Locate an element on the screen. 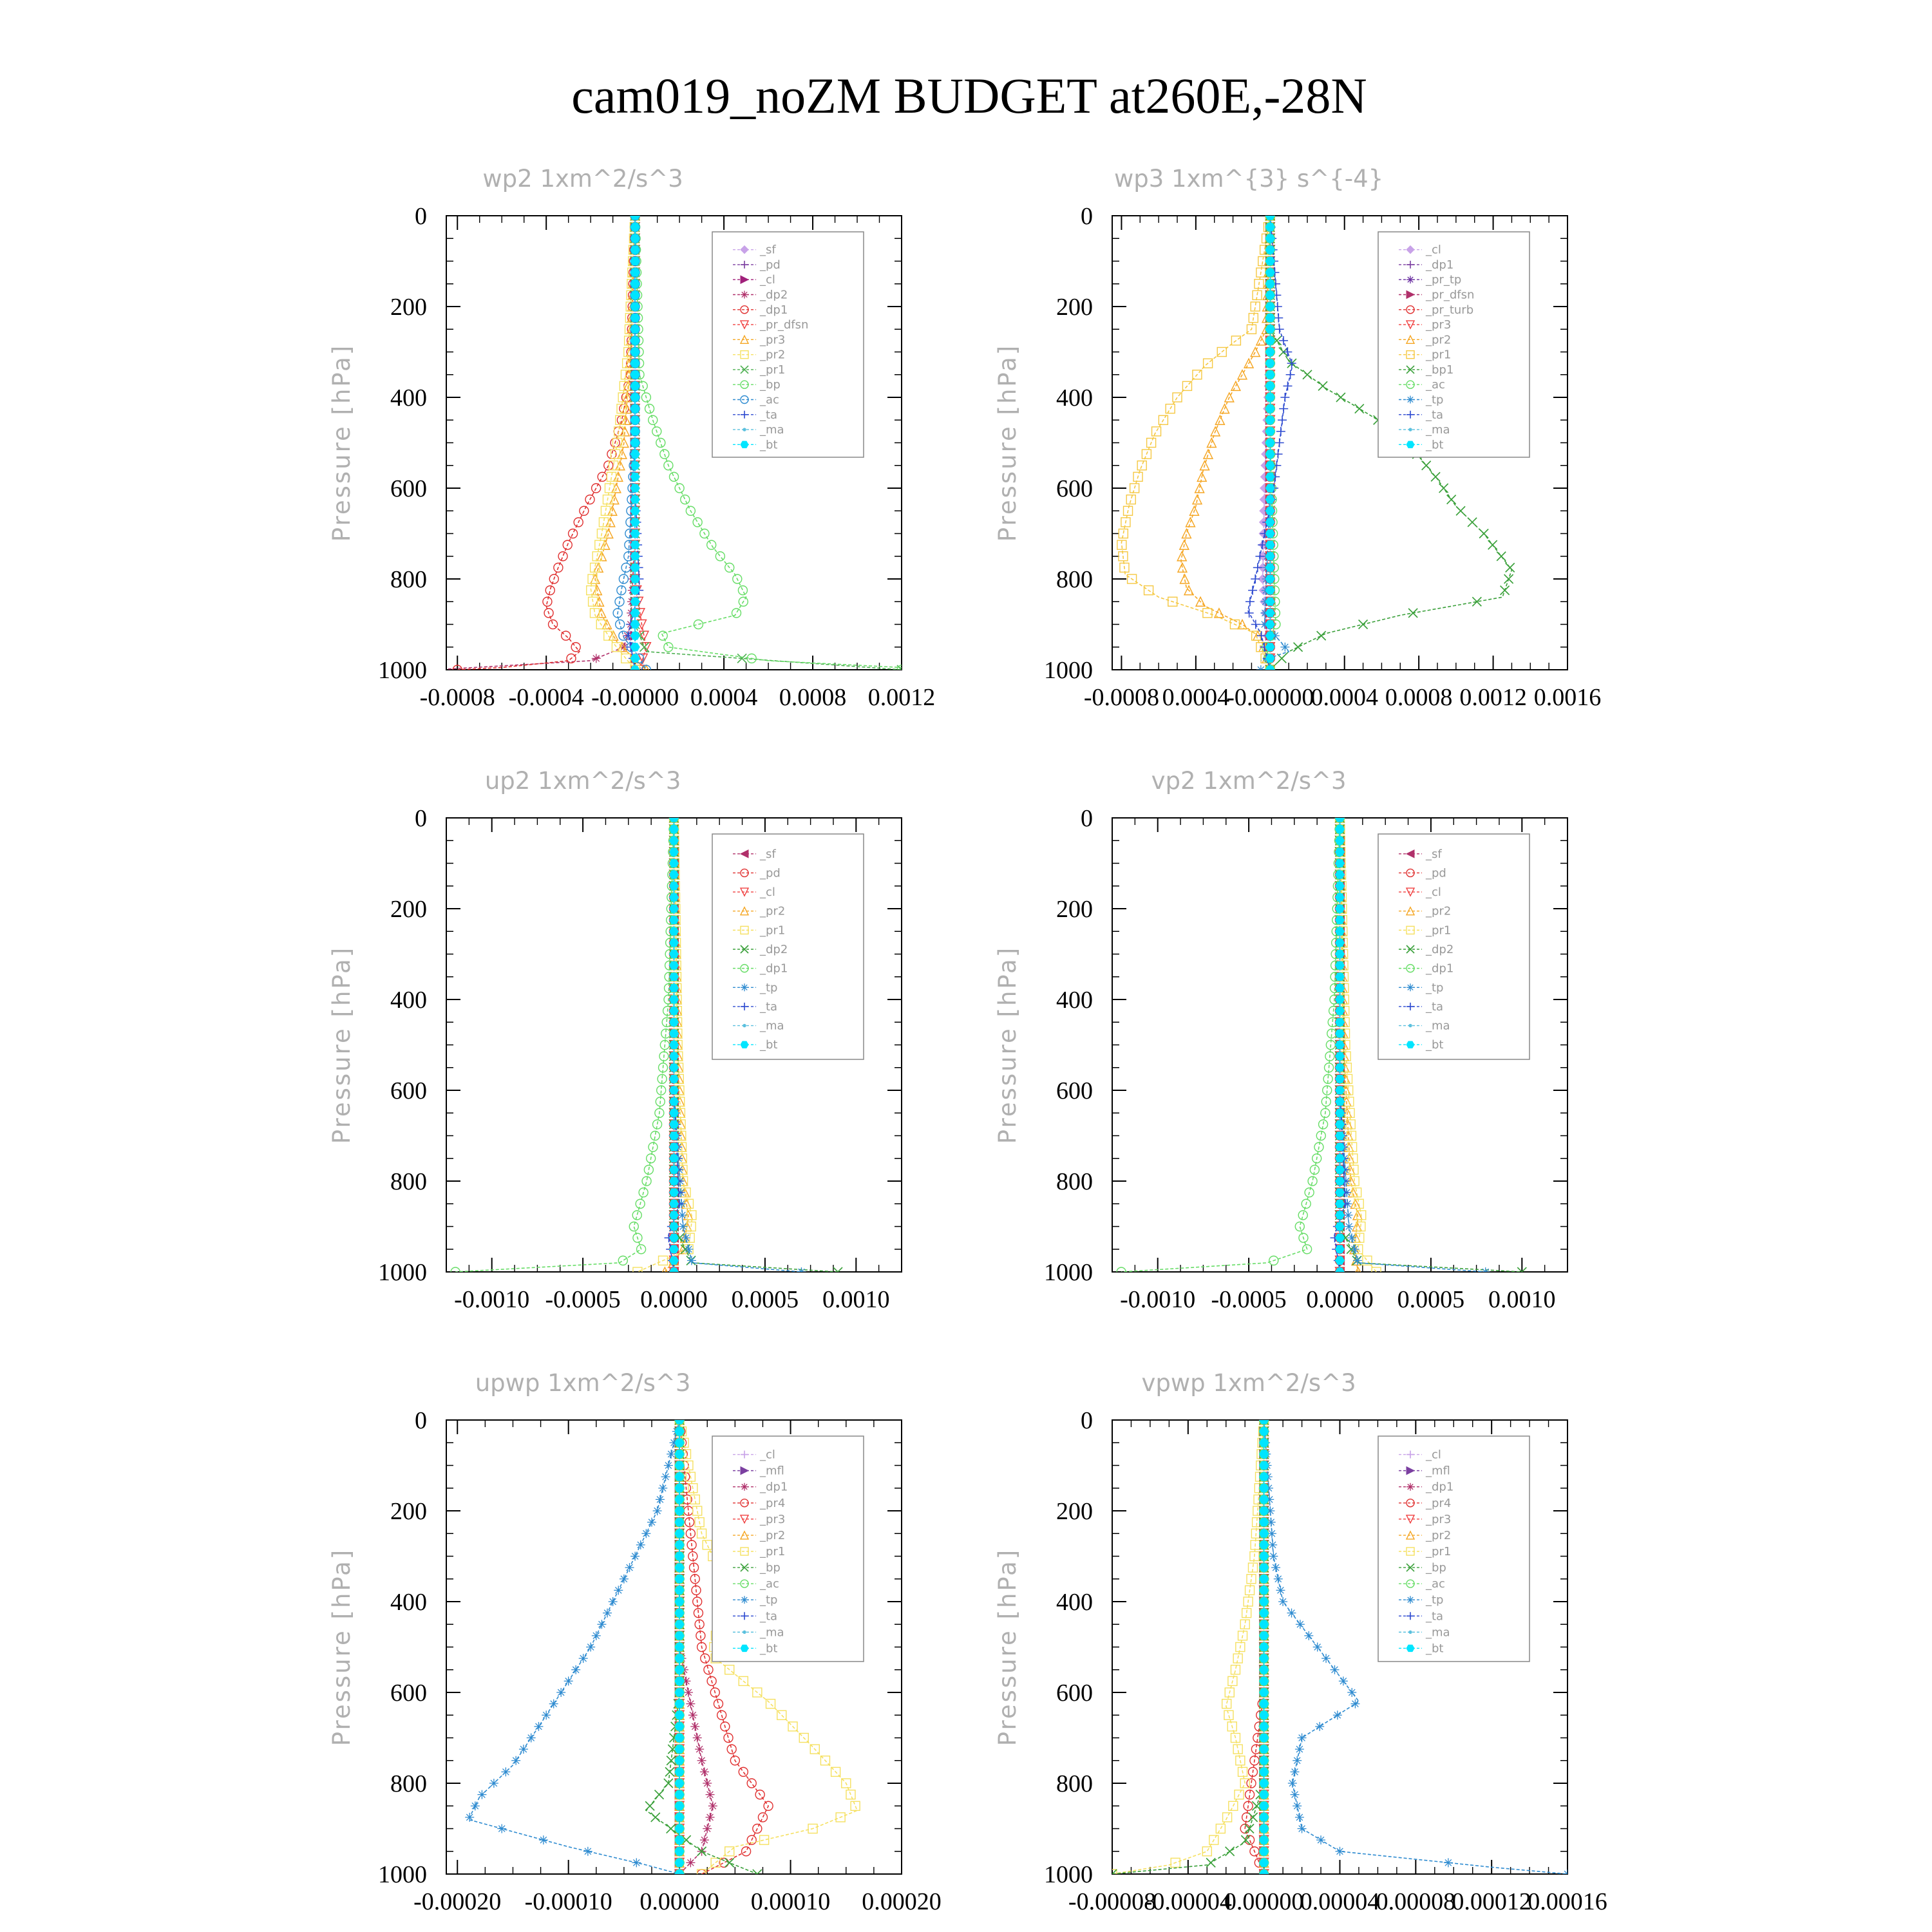 This screenshot has width=1932, height=1932. legend-label: _ac is located at coordinates (769, 400).